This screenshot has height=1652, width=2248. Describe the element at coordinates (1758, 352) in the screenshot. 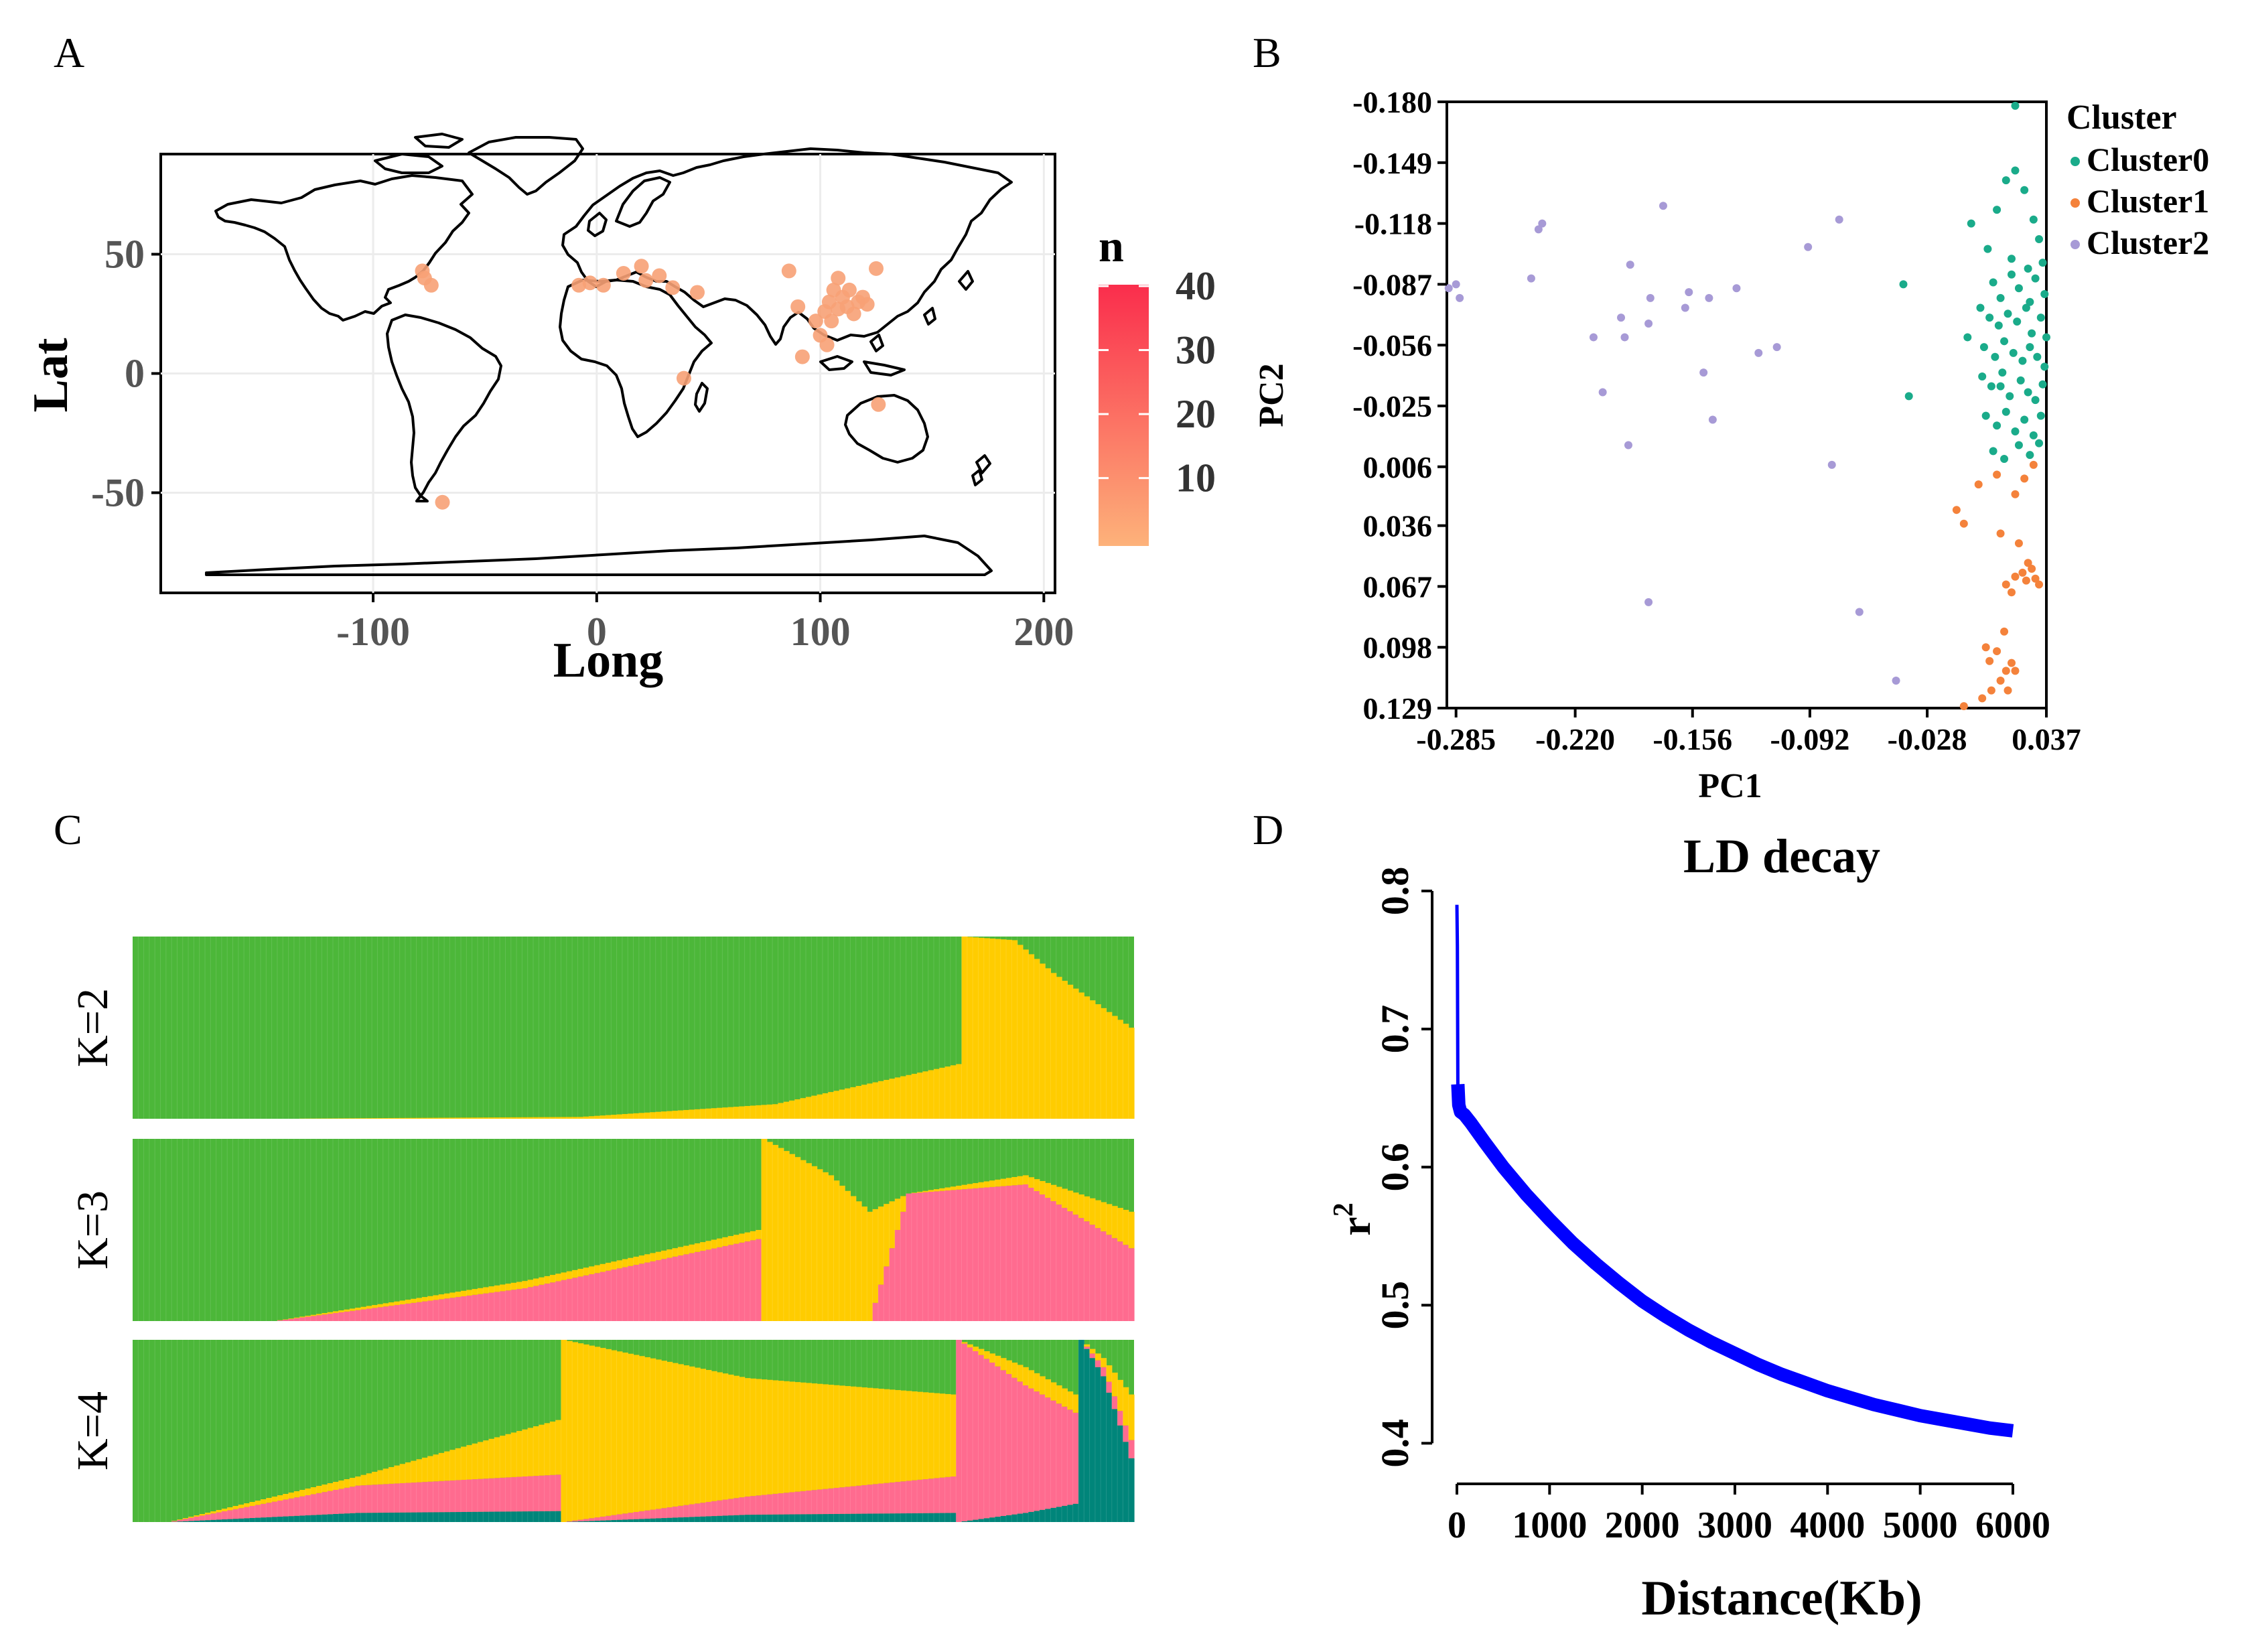

I see `pca-point-cluster2` at that location.